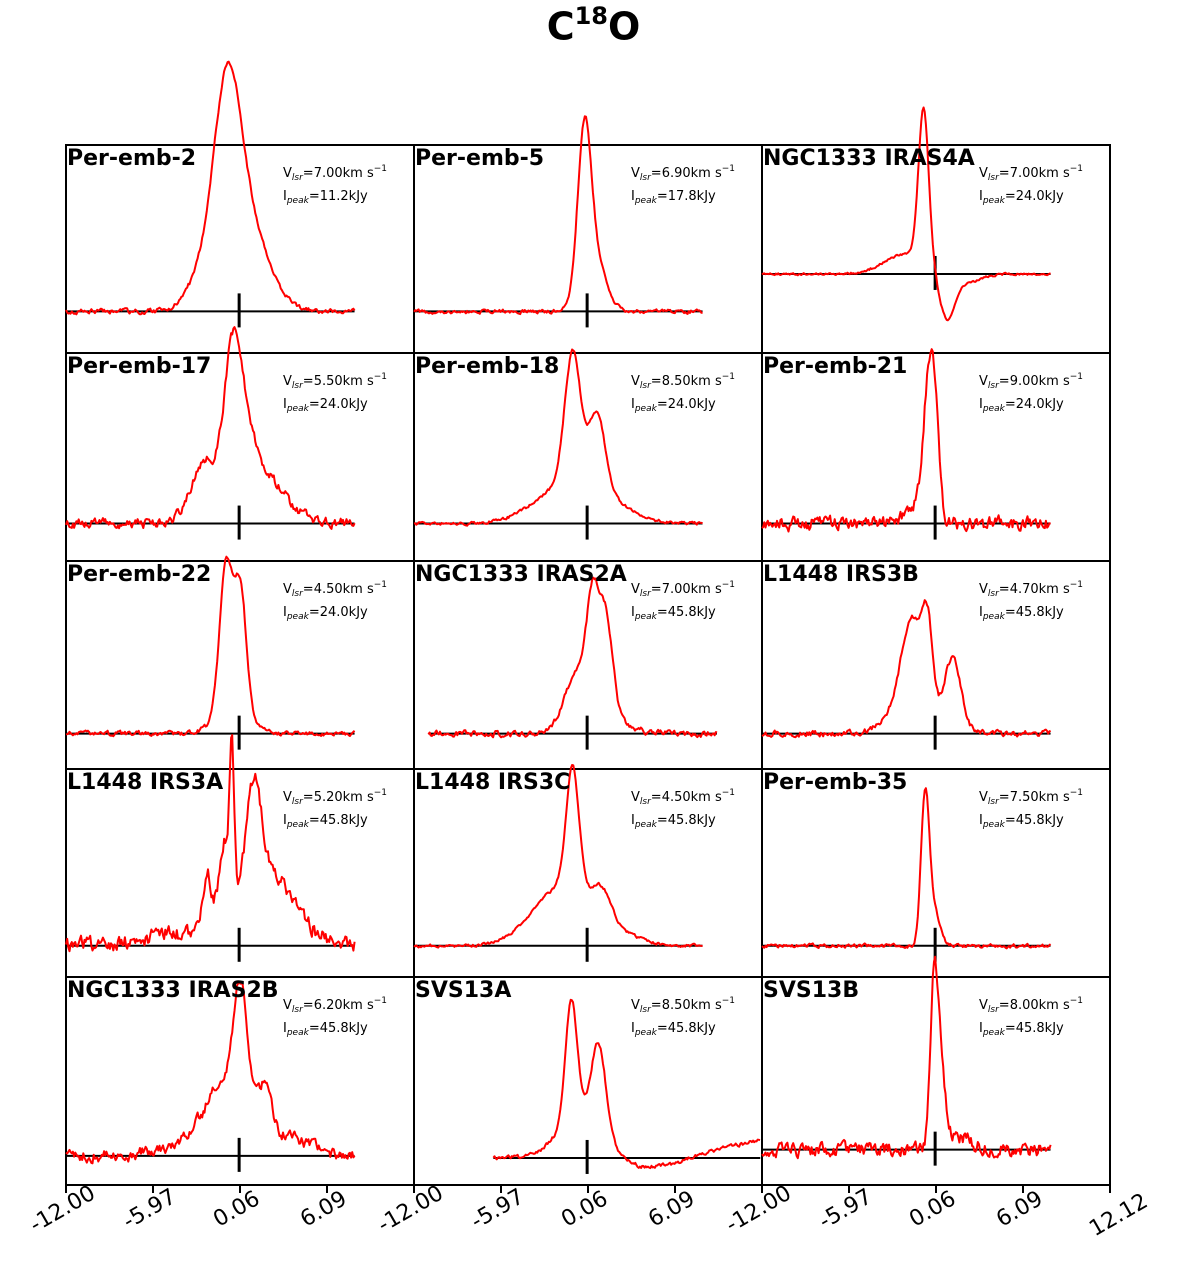  What do you see at coordinates (560, 26) in the screenshot?
I see `chart-title-main: C` at bounding box center [560, 26].